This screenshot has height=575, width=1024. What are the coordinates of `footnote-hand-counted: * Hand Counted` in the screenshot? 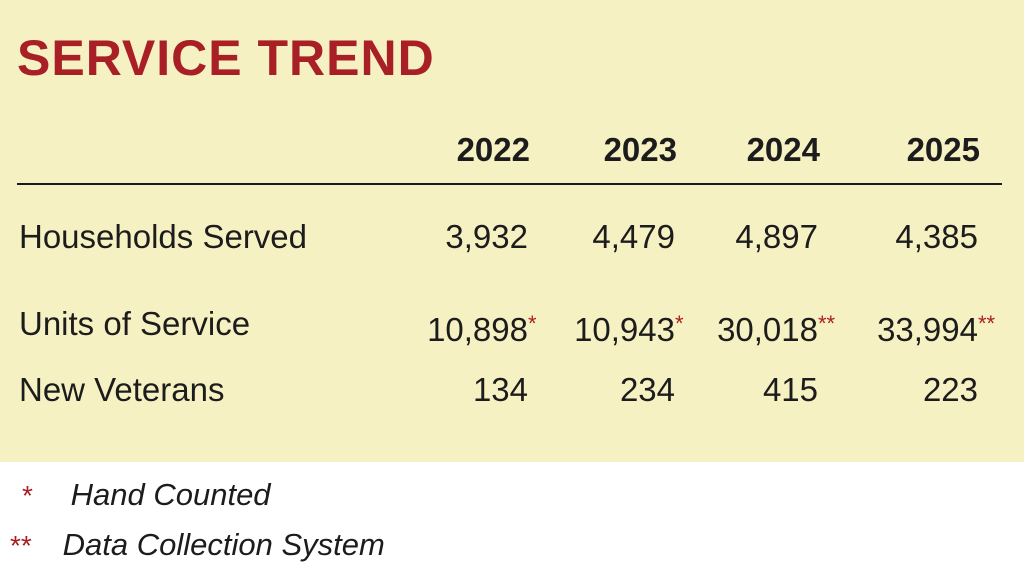 It's located at (146, 495).